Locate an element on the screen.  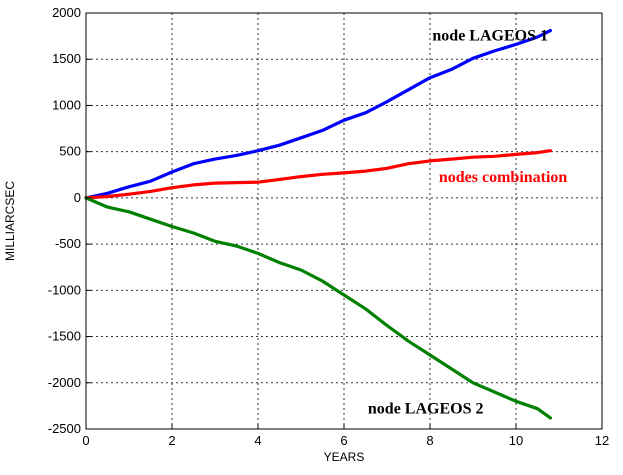
y-axis-label: MILLIARCSEC is located at coordinates (10, 221).